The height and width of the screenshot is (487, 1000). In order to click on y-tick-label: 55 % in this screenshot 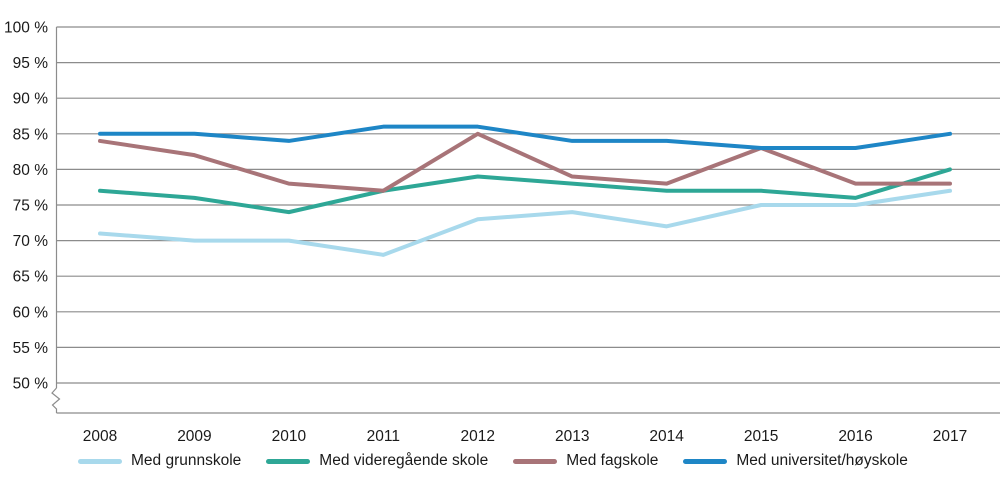, I will do `click(31, 348)`.